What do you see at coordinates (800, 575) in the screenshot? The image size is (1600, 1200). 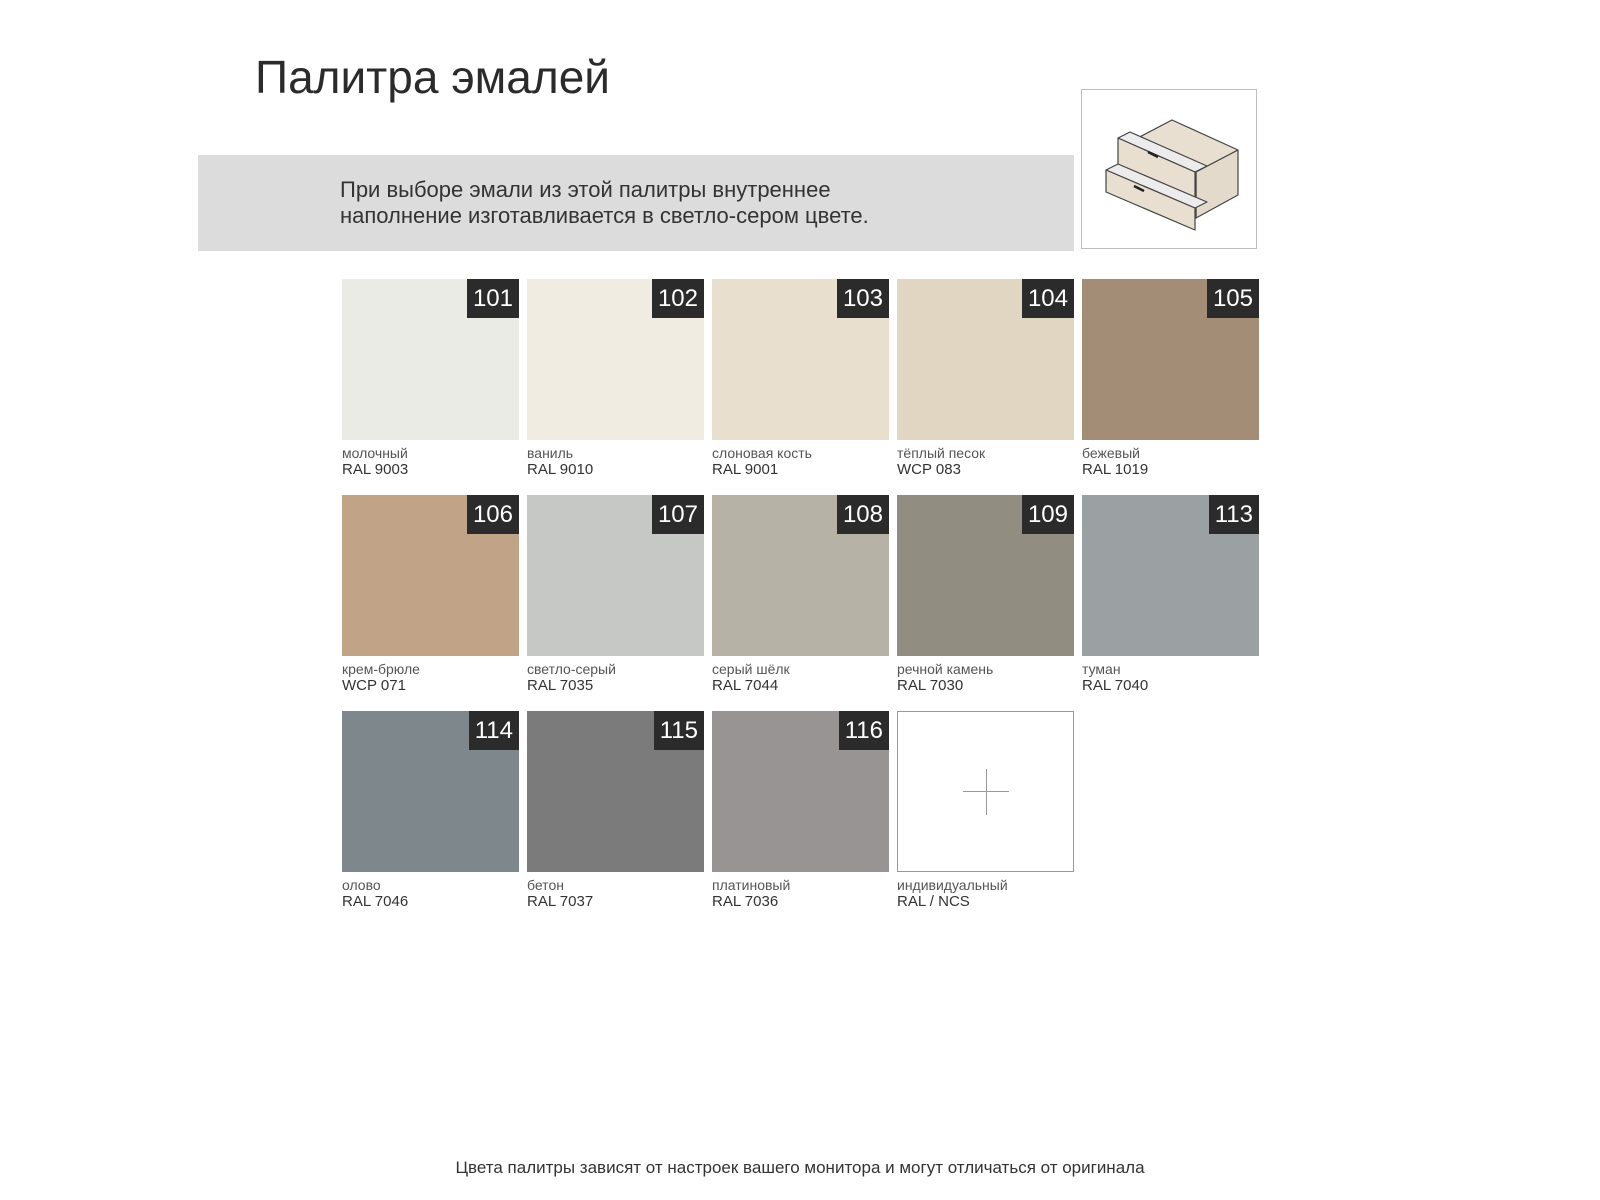 I see `swatch-chip: 108` at bounding box center [800, 575].